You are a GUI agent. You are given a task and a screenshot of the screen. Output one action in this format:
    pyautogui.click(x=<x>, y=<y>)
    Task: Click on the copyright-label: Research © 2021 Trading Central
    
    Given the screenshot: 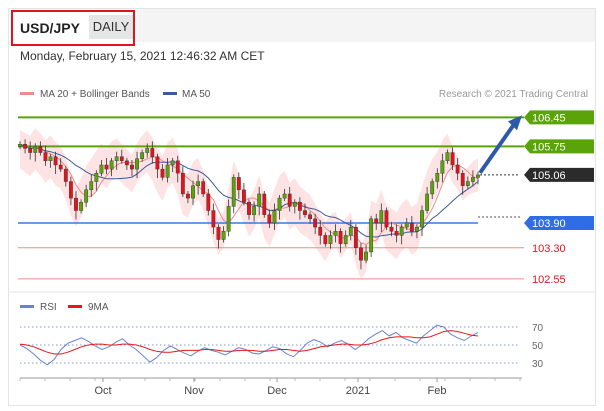 What is the action you would take?
    pyautogui.click(x=513, y=94)
    